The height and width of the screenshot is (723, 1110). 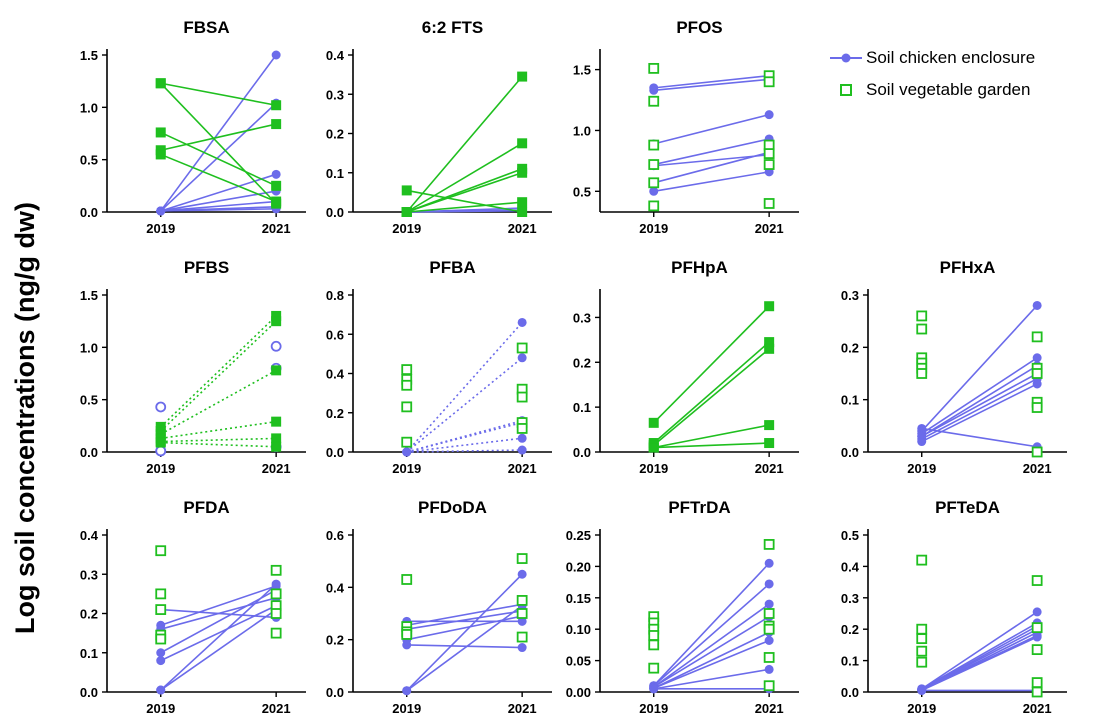 I want to click on panel-pfhpa: PFHpA0.00.10.20.32019 2021, so click(x=686, y=367).